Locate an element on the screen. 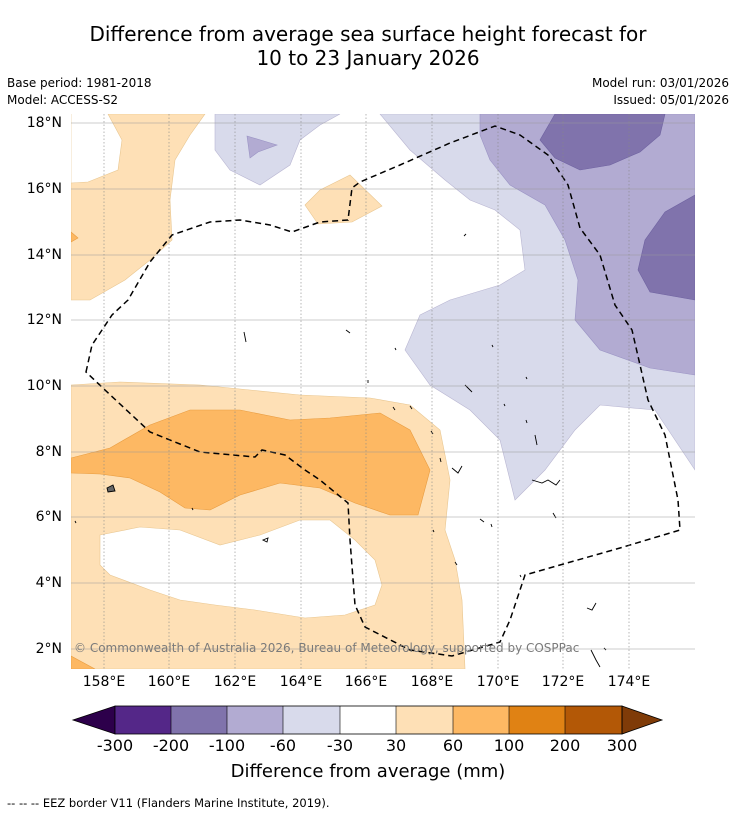 Image resolution: width=736 pixels, height=816 pixels. colorbar-extend-low is located at coordinates (93, 720).